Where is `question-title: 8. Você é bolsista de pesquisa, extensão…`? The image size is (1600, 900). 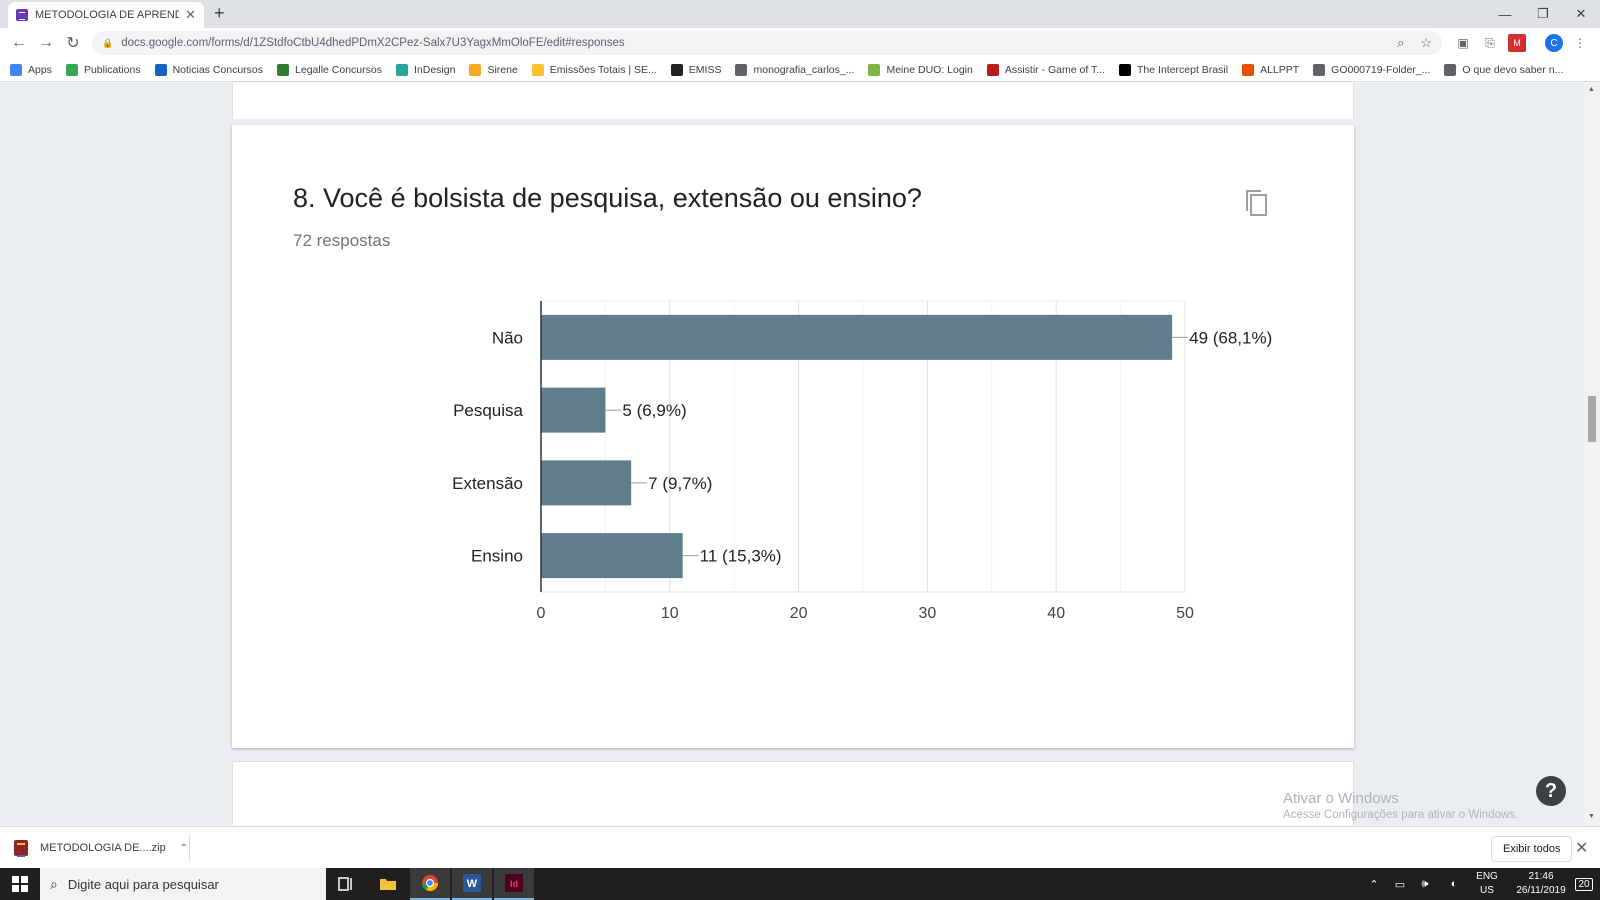 question-title: 8. Você é bolsista de pesquisa, extensão… is located at coordinates (607, 198).